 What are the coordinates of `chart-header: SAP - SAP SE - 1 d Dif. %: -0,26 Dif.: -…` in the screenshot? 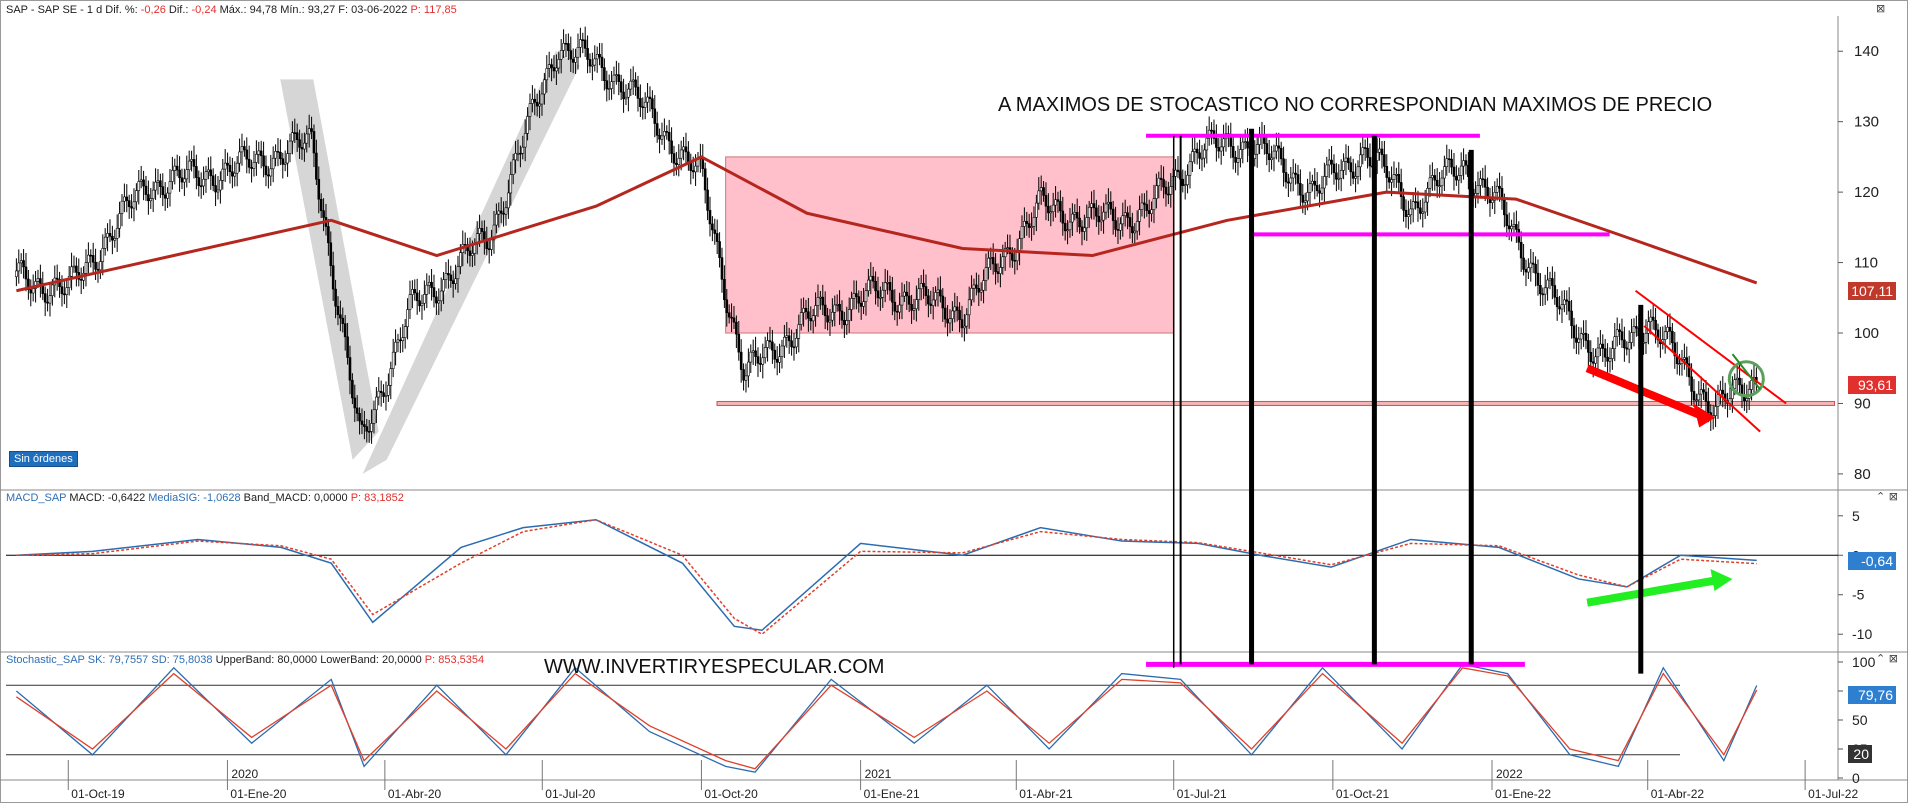 It's located at (231, 10).